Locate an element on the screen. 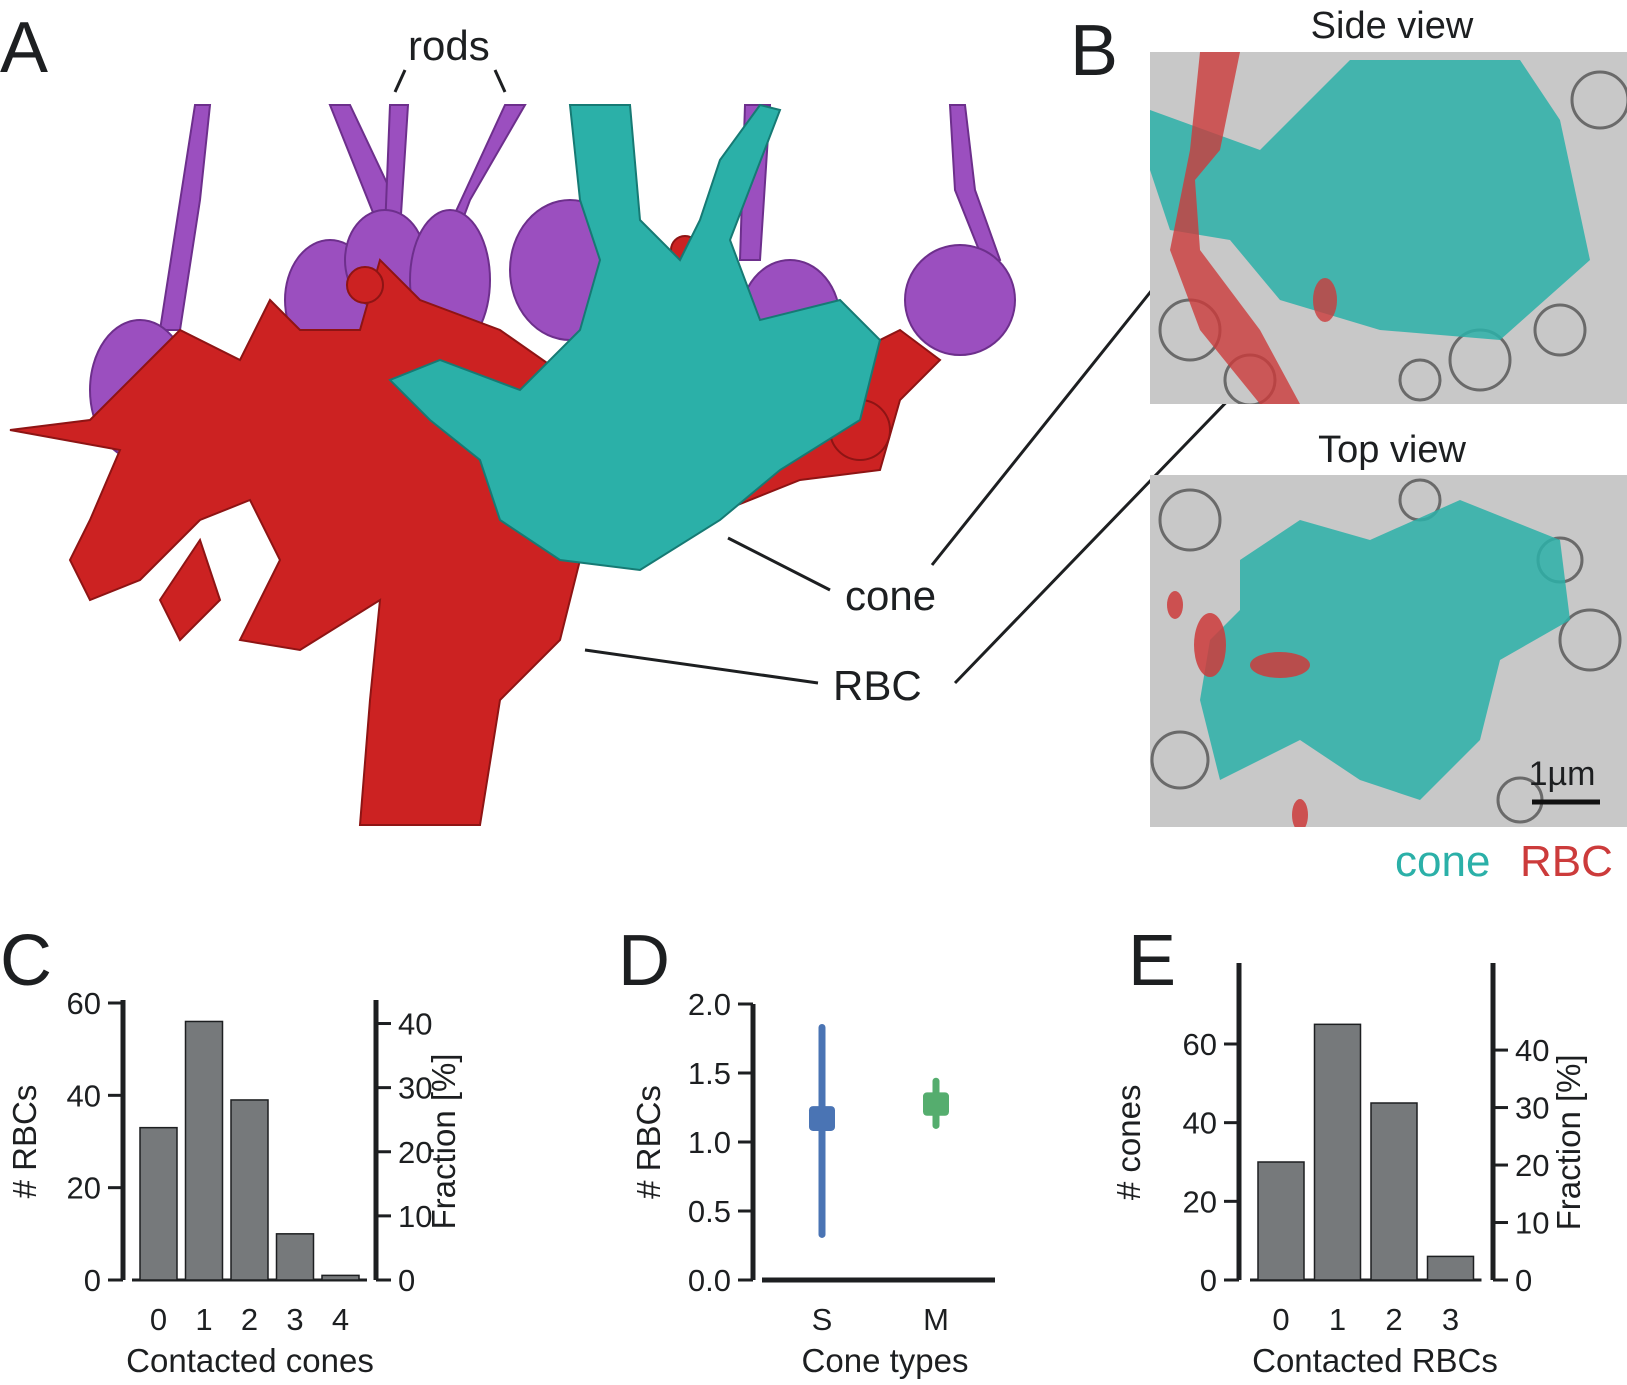  label-cone: cone is located at coordinates (890, 595).